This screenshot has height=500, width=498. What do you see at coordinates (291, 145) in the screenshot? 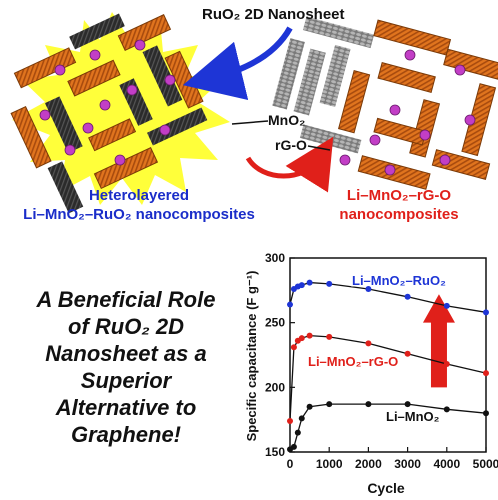
I see `label-rgo: rG-O` at bounding box center [291, 145].